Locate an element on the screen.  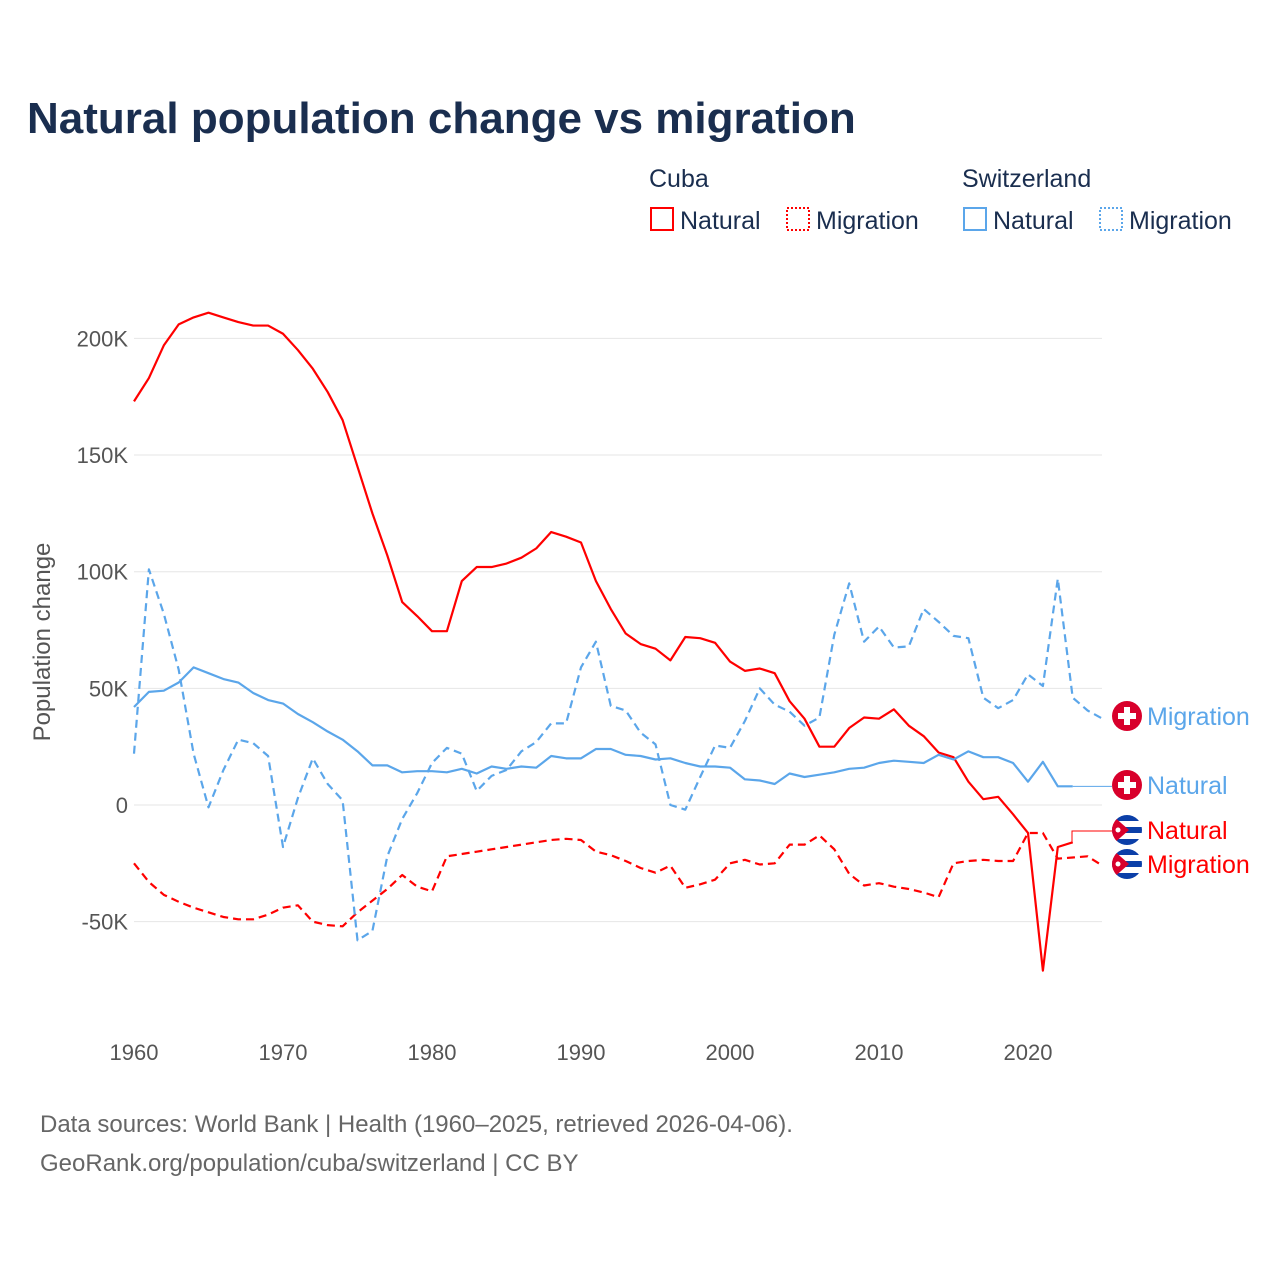
x-axis: 1960 1970 1980 1990 2000 2010 2020 is located at coordinates (581, 1052).